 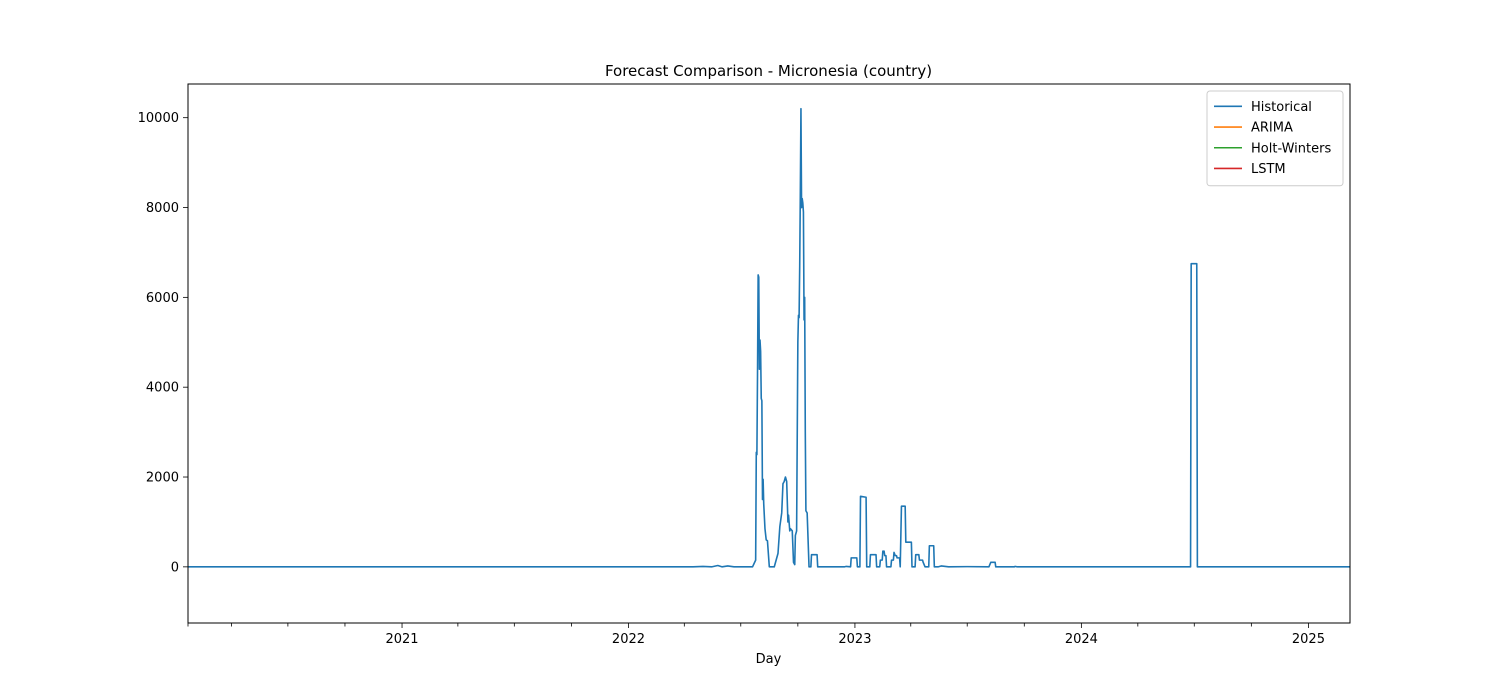 I want to click on legend: Historical ARIMA Holt-Winters LSTM, so click(x=1275, y=138).